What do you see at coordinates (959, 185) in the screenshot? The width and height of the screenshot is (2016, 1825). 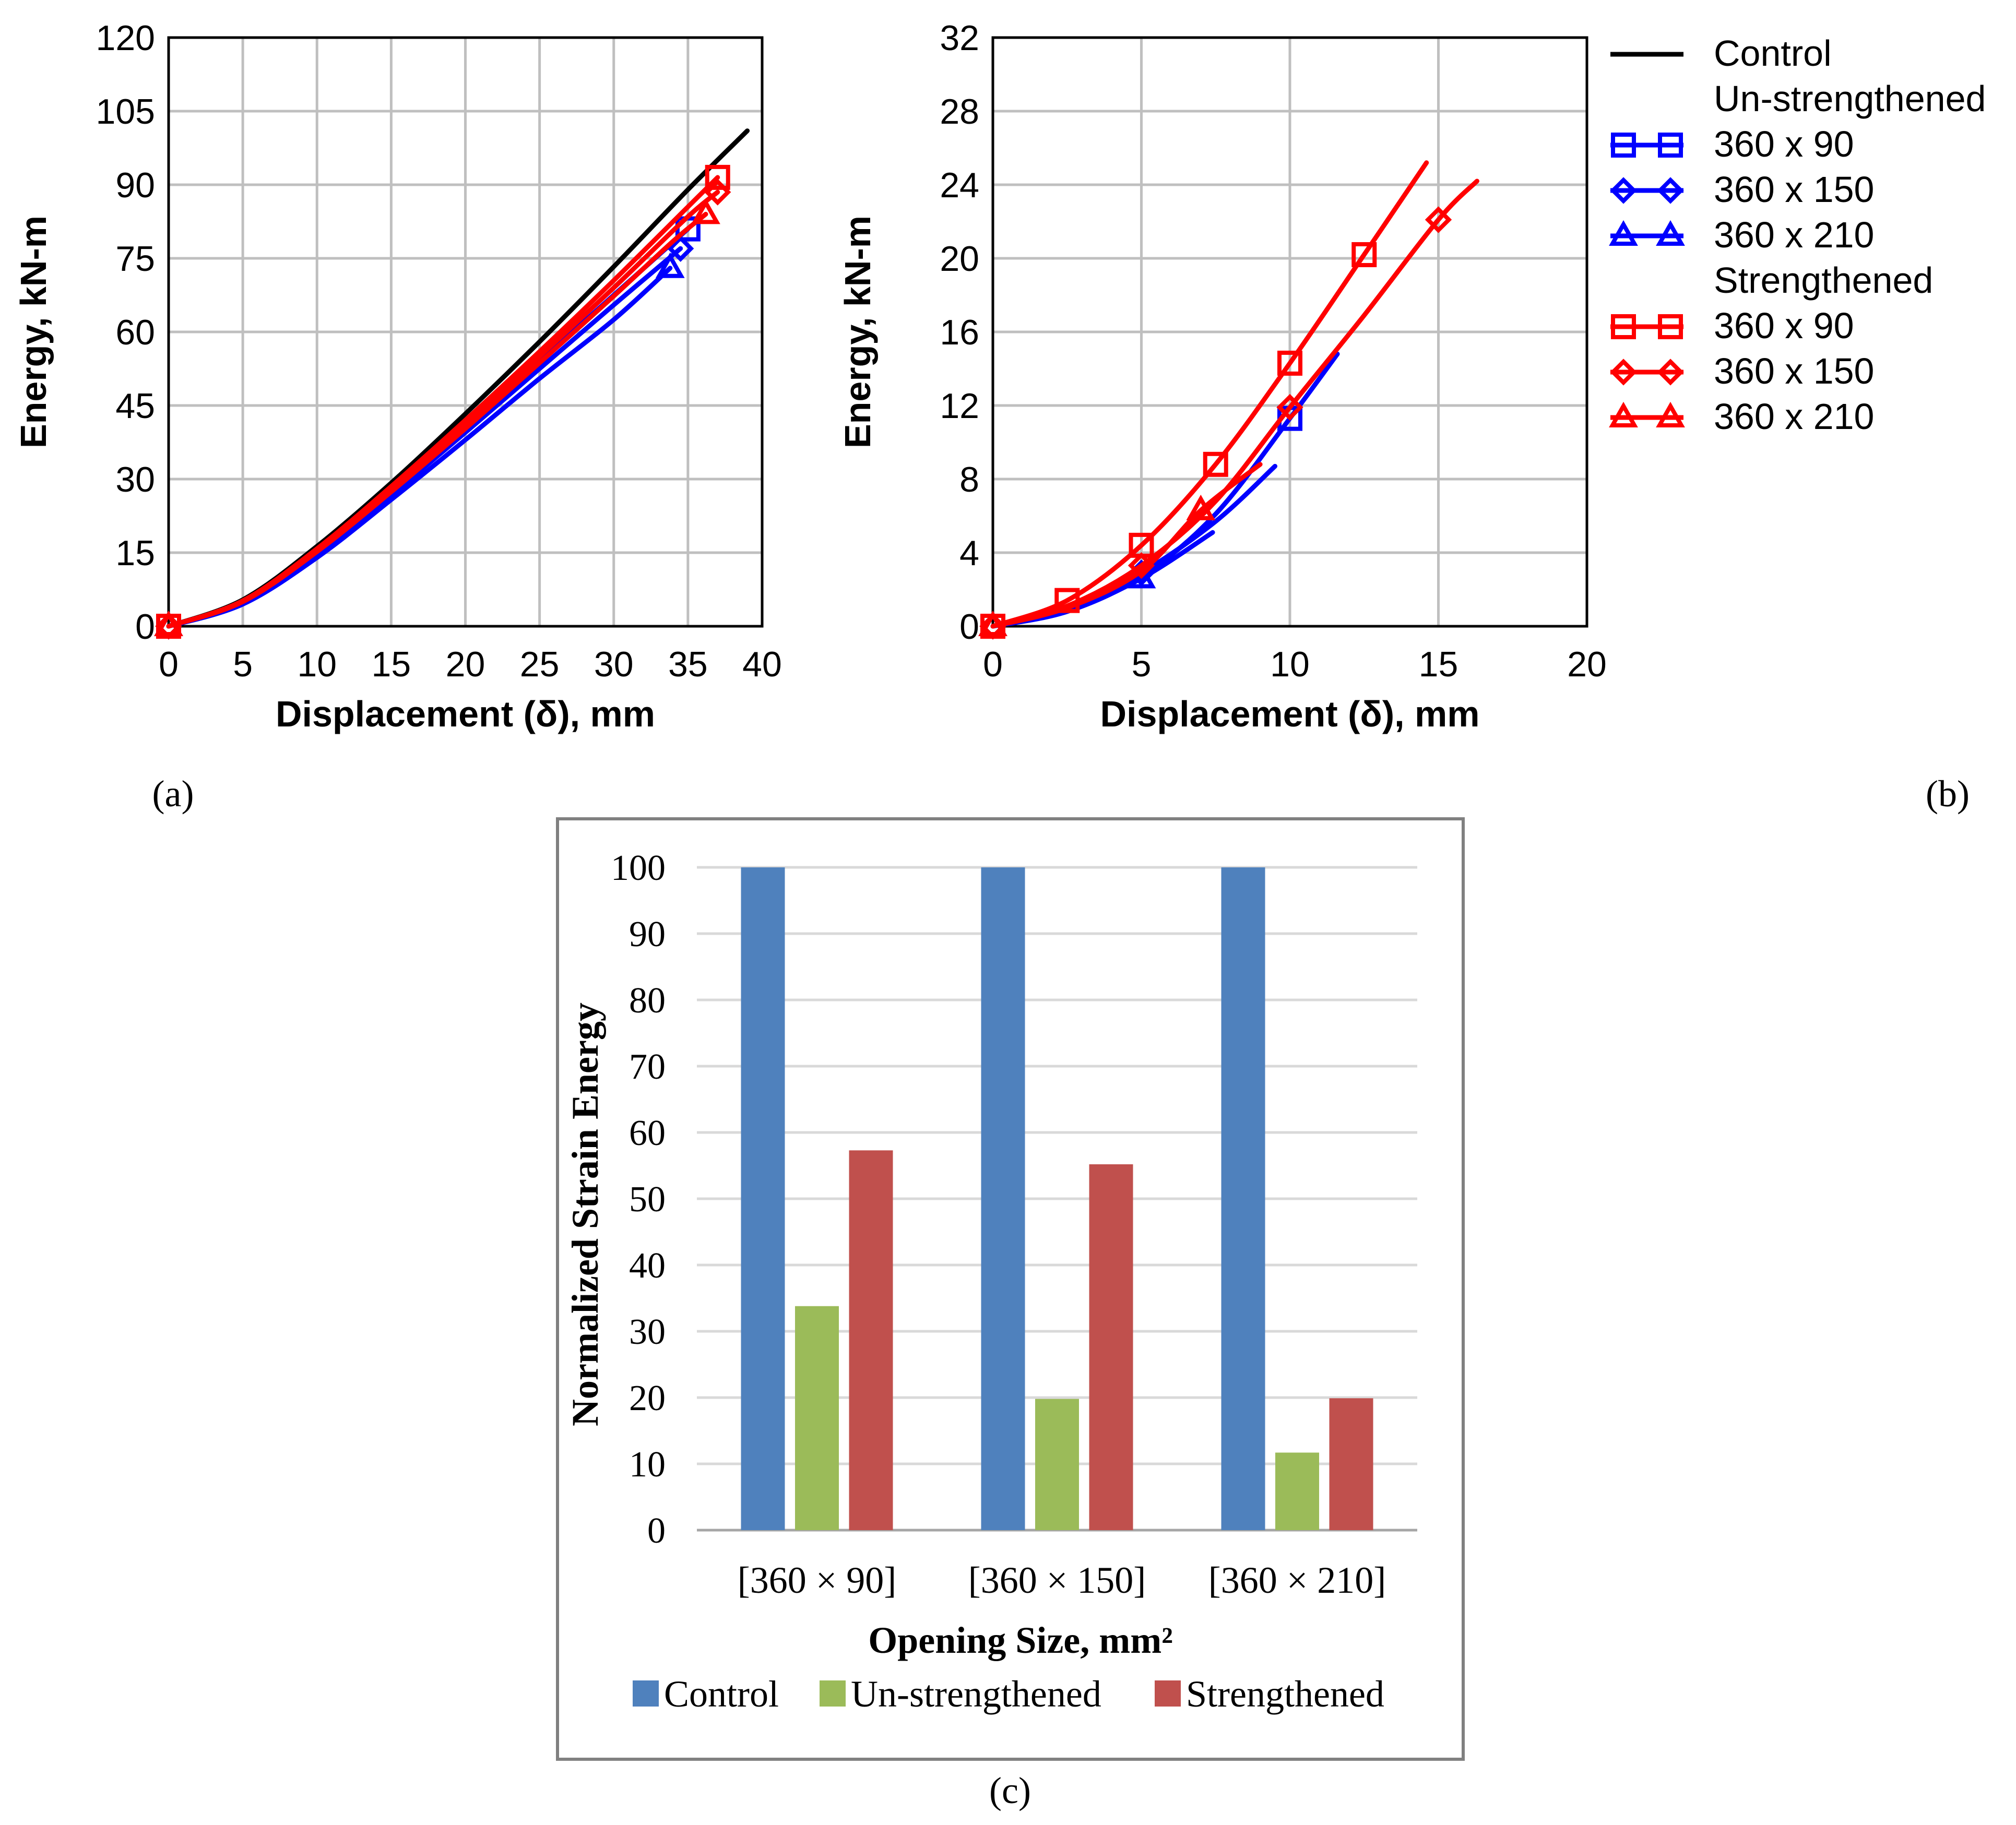 I see `y-tick-label: 24` at bounding box center [959, 185].